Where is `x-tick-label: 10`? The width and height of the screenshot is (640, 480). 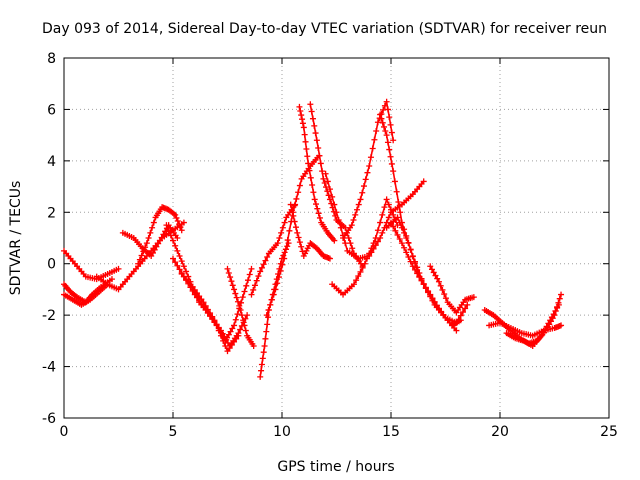
x-tick-label: 10 is located at coordinates (282, 432).